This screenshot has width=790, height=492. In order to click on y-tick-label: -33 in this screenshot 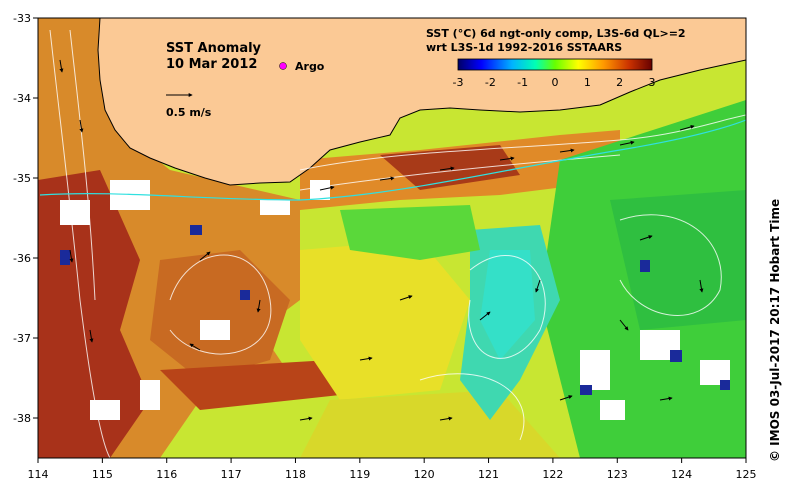, I will do `click(22, 18)`.